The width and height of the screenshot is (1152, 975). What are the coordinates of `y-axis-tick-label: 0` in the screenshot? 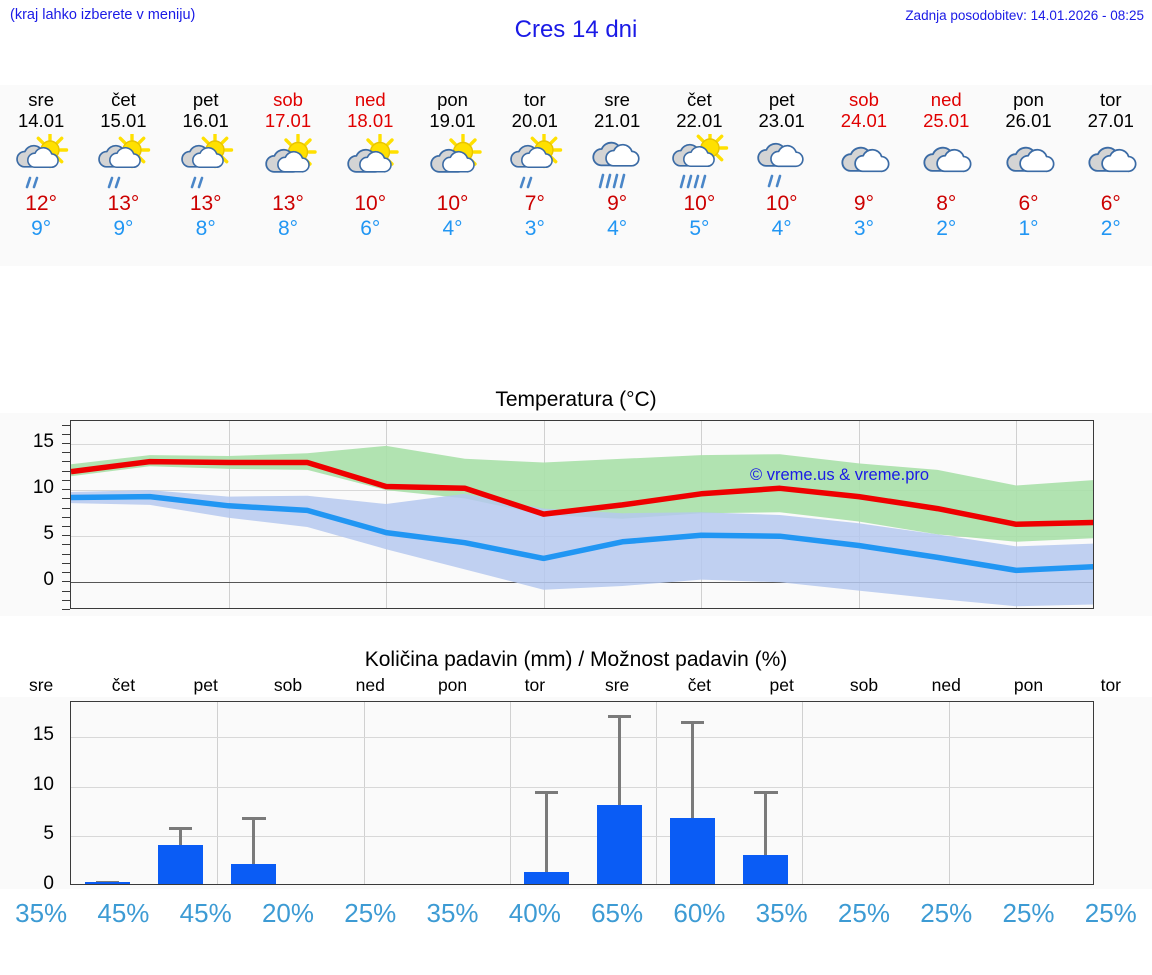 It's located at (48, 580).